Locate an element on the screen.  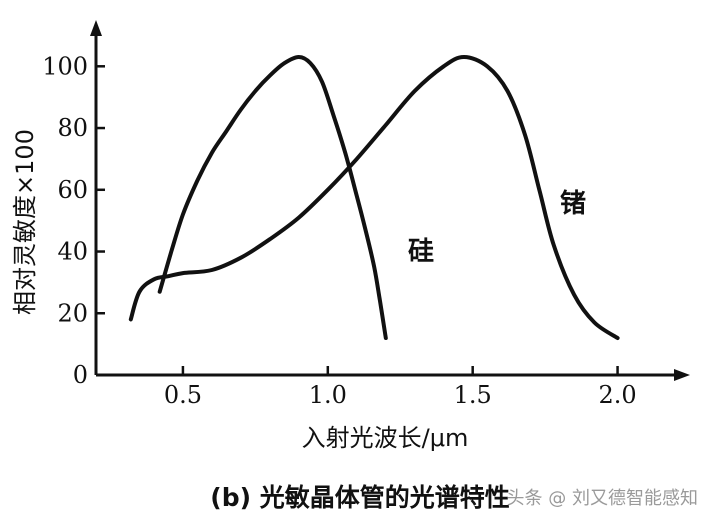
x-ticks: 0.5 1.0 1.5 2.0 is located at coordinates (400, 387).